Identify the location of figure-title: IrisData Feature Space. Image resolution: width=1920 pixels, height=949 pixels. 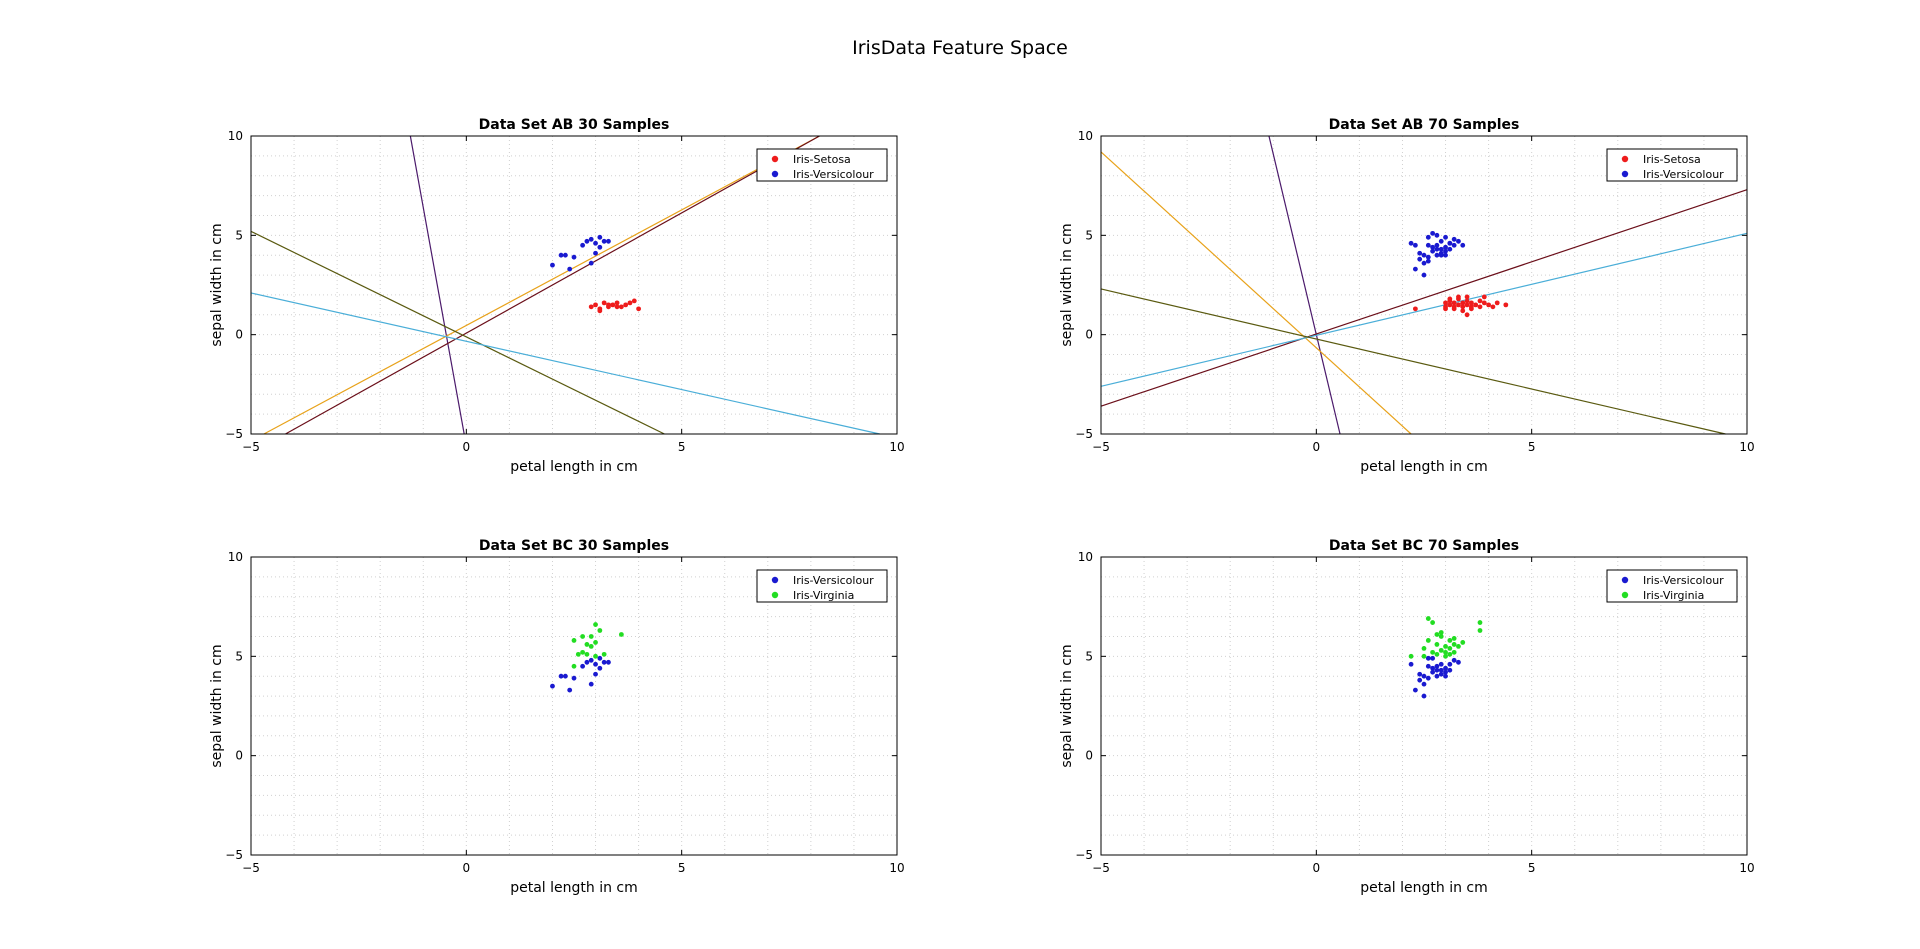
(960, 48).